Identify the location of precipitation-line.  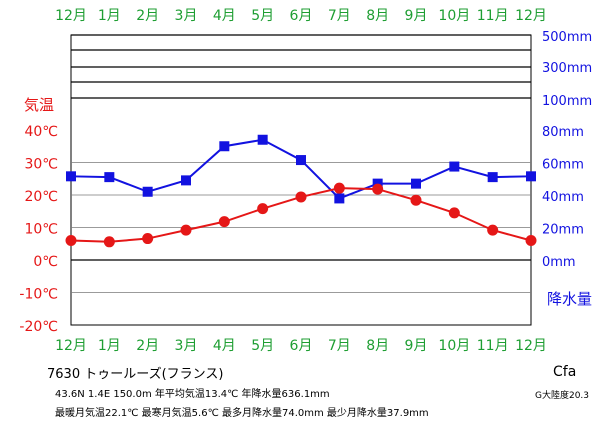
(301, 169).